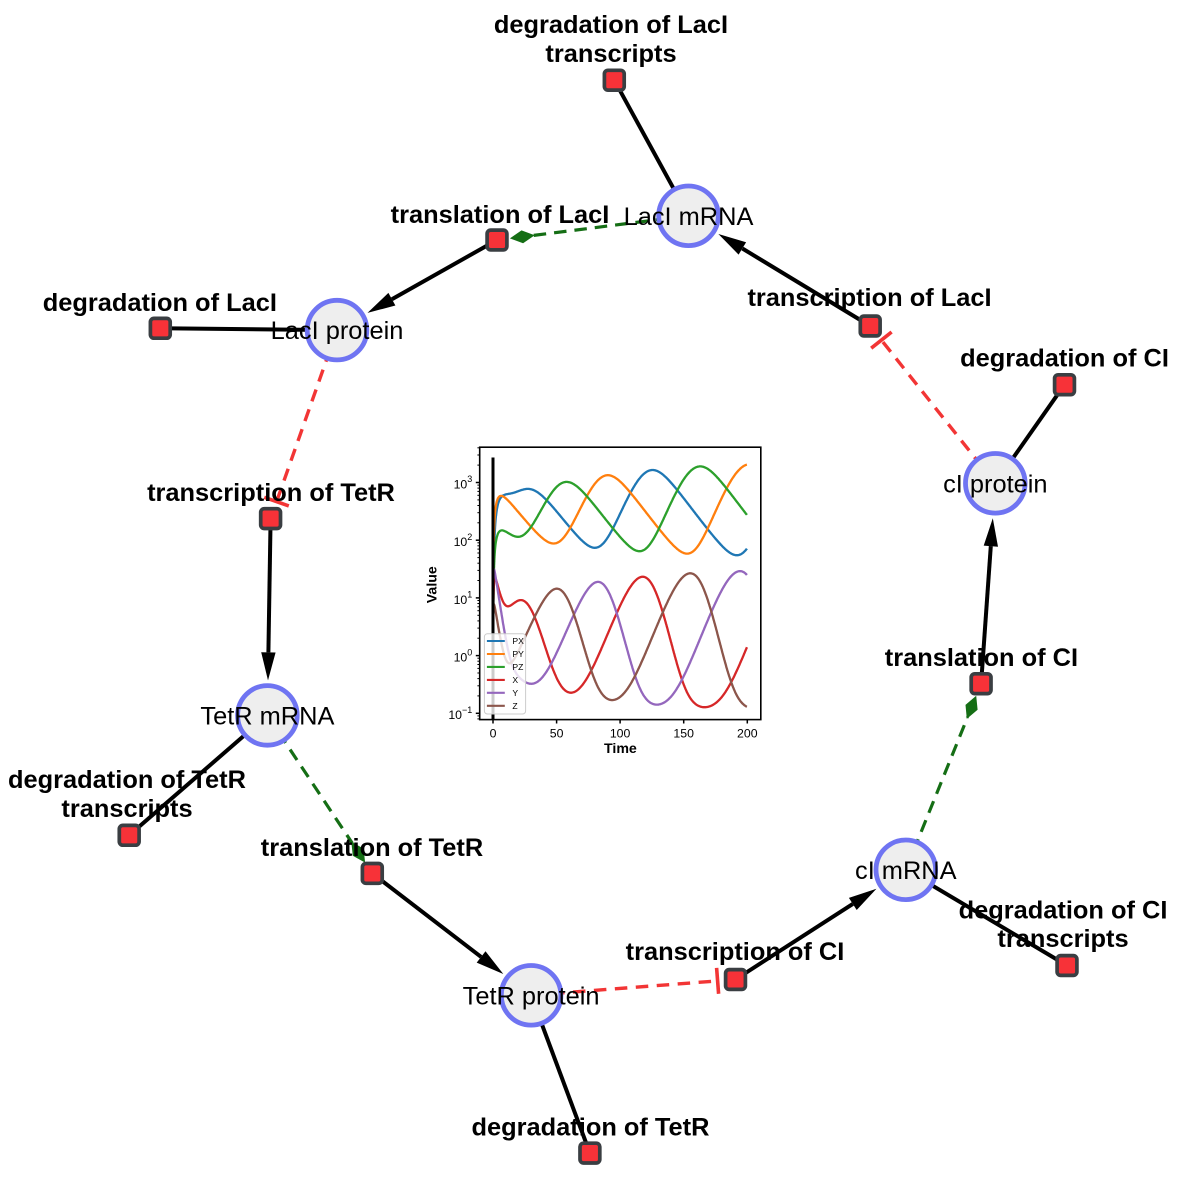 The height and width of the screenshot is (1200, 1189). I want to click on svg-text: transcription of TetR, so click(271, 493).